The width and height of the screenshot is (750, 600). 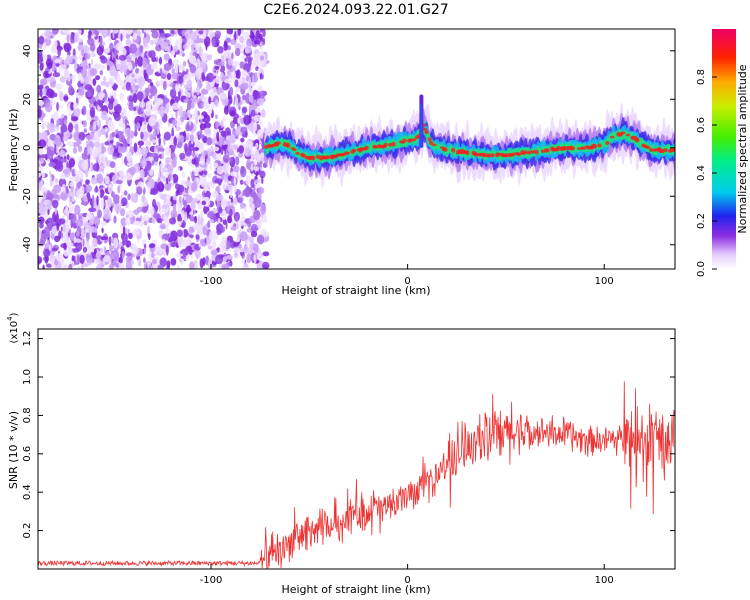 I want to click on y-multiplier-base: (x10, so click(x=14, y=332).